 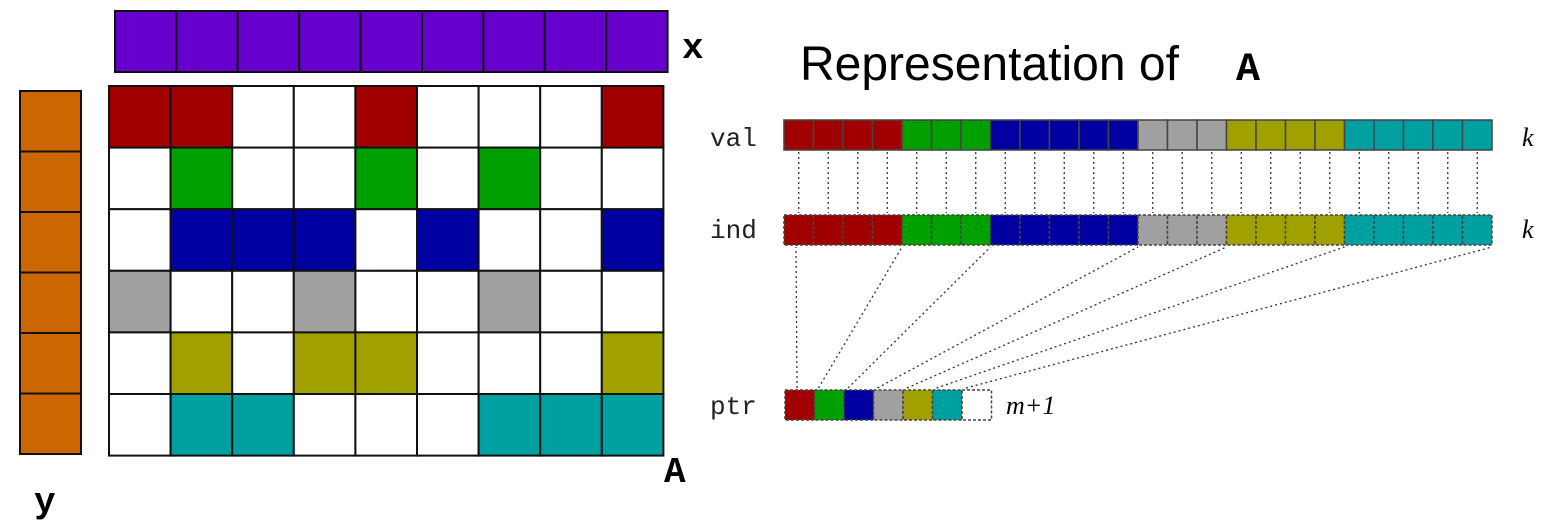 What do you see at coordinates (990, 64) in the screenshot?
I see `title-text: Representation of` at bounding box center [990, 64].